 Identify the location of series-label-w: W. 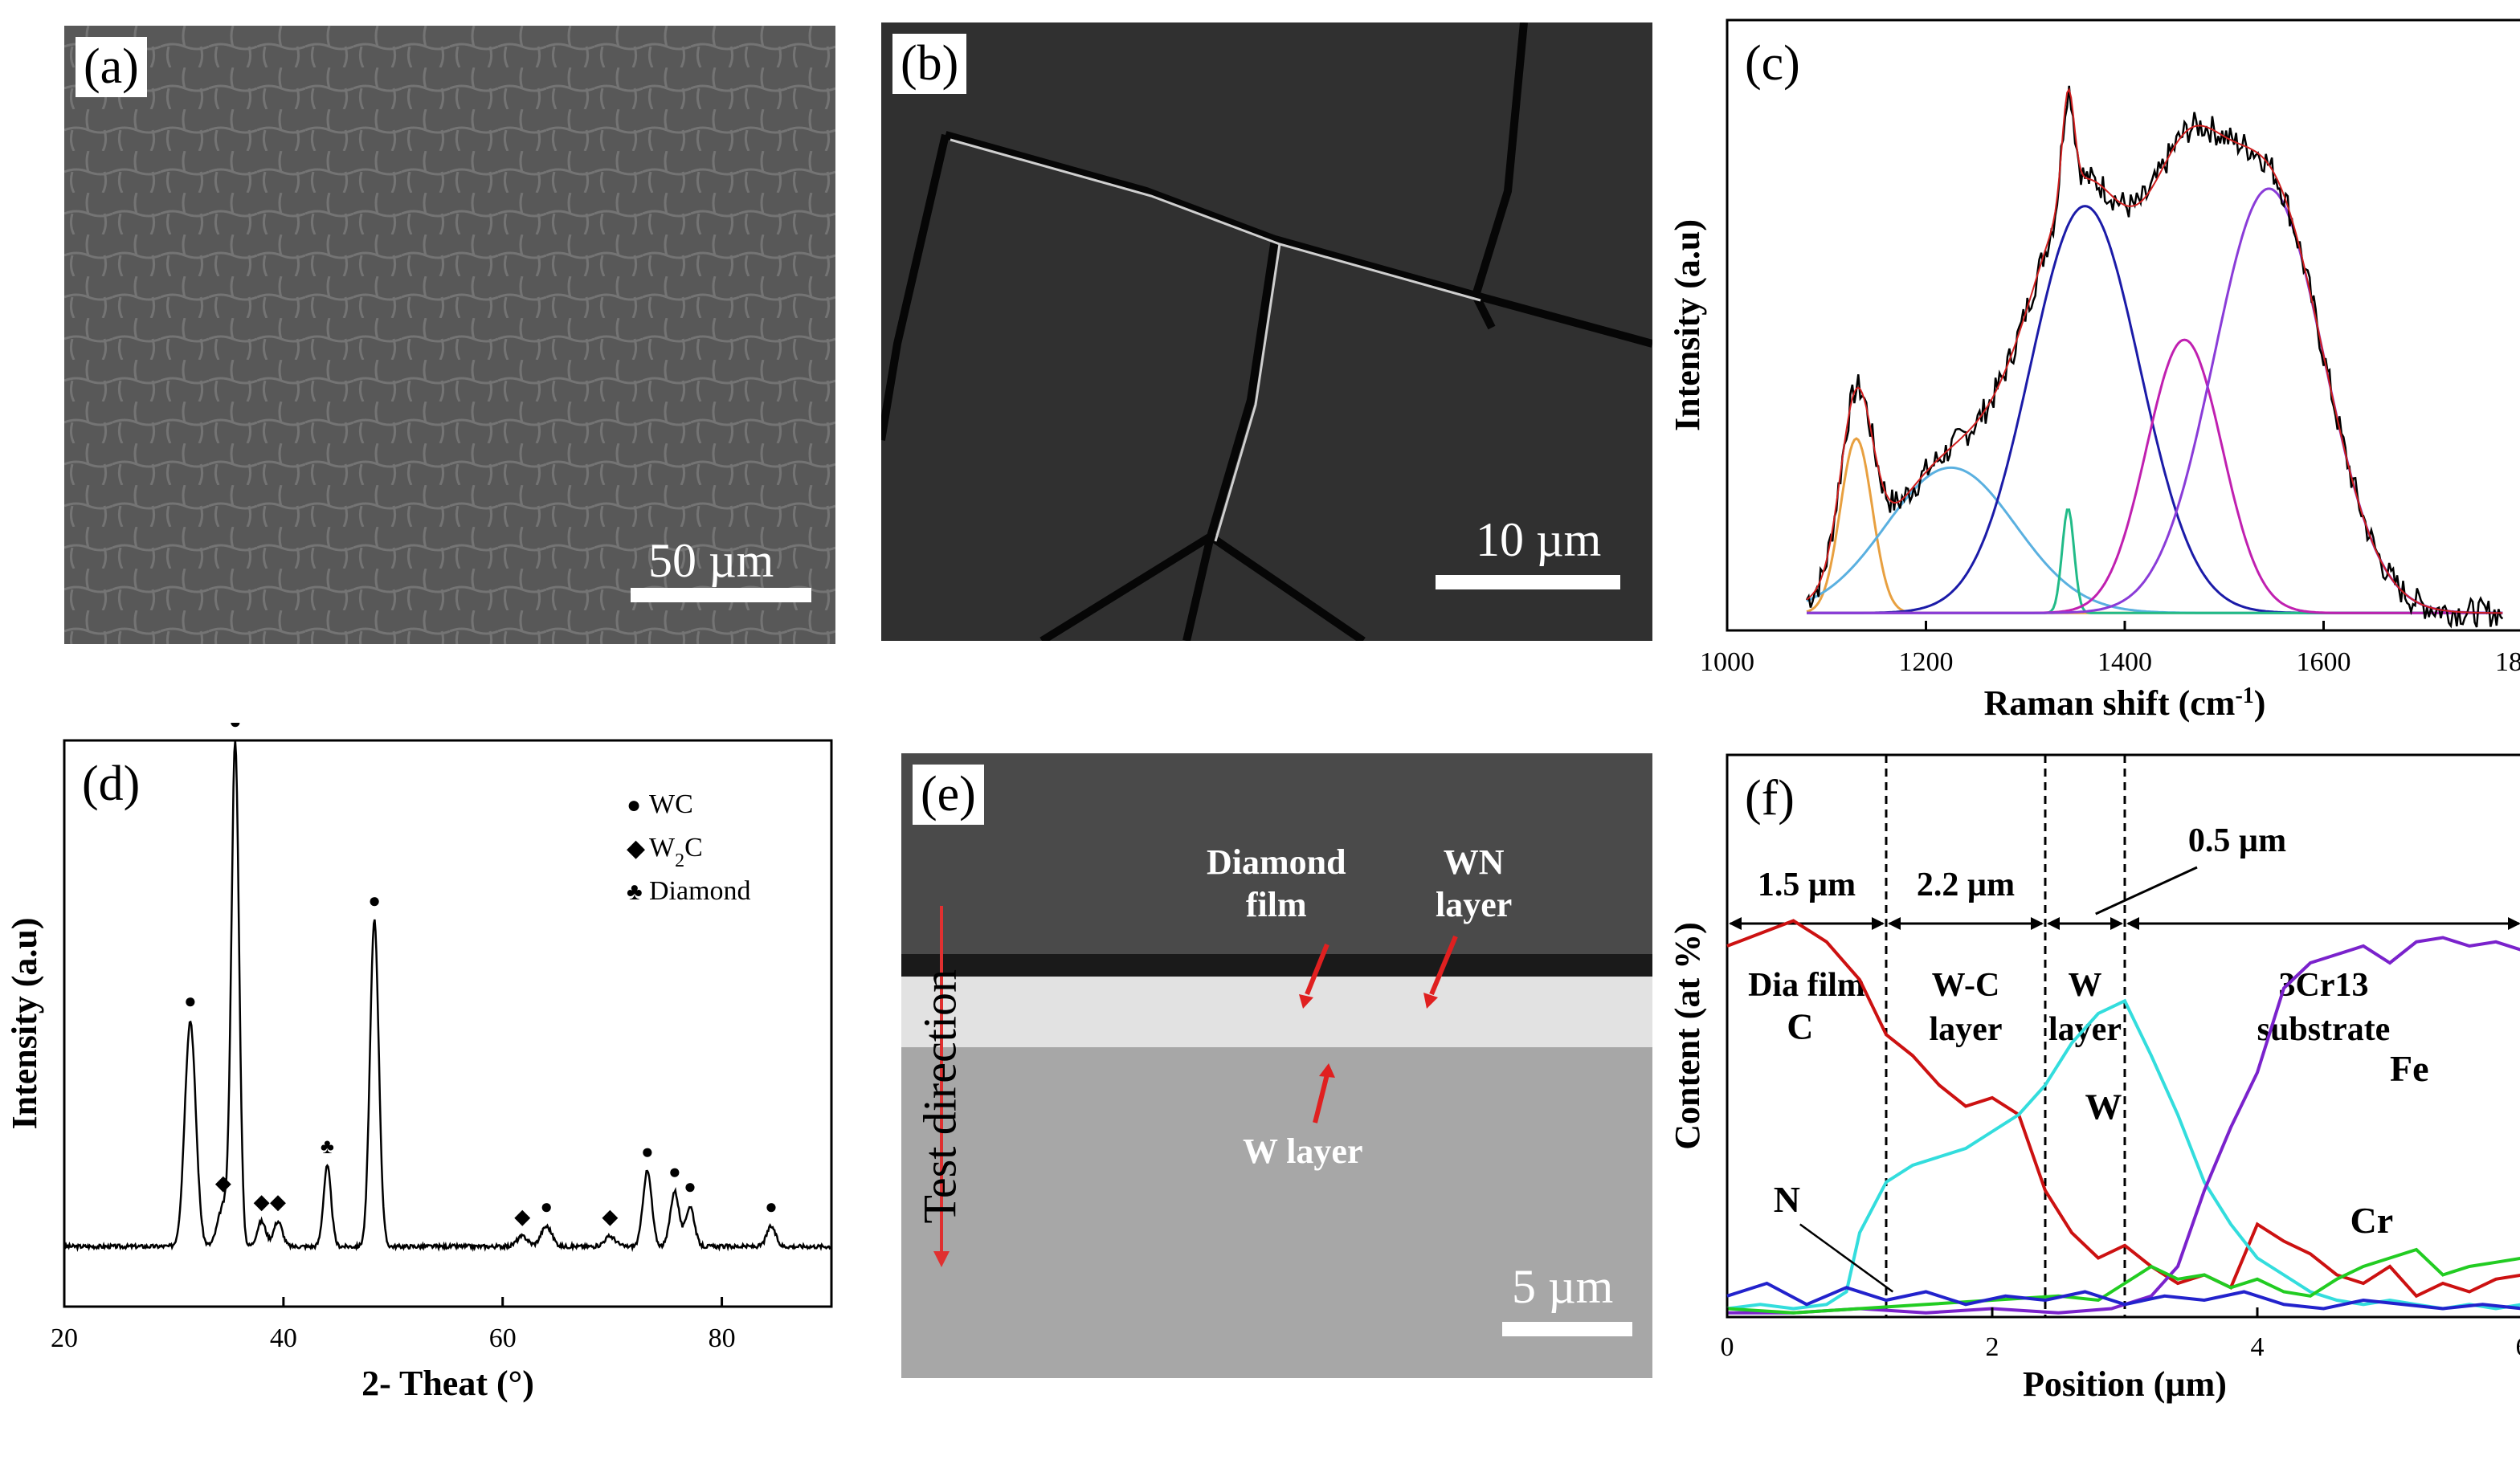
(2103, 1107).